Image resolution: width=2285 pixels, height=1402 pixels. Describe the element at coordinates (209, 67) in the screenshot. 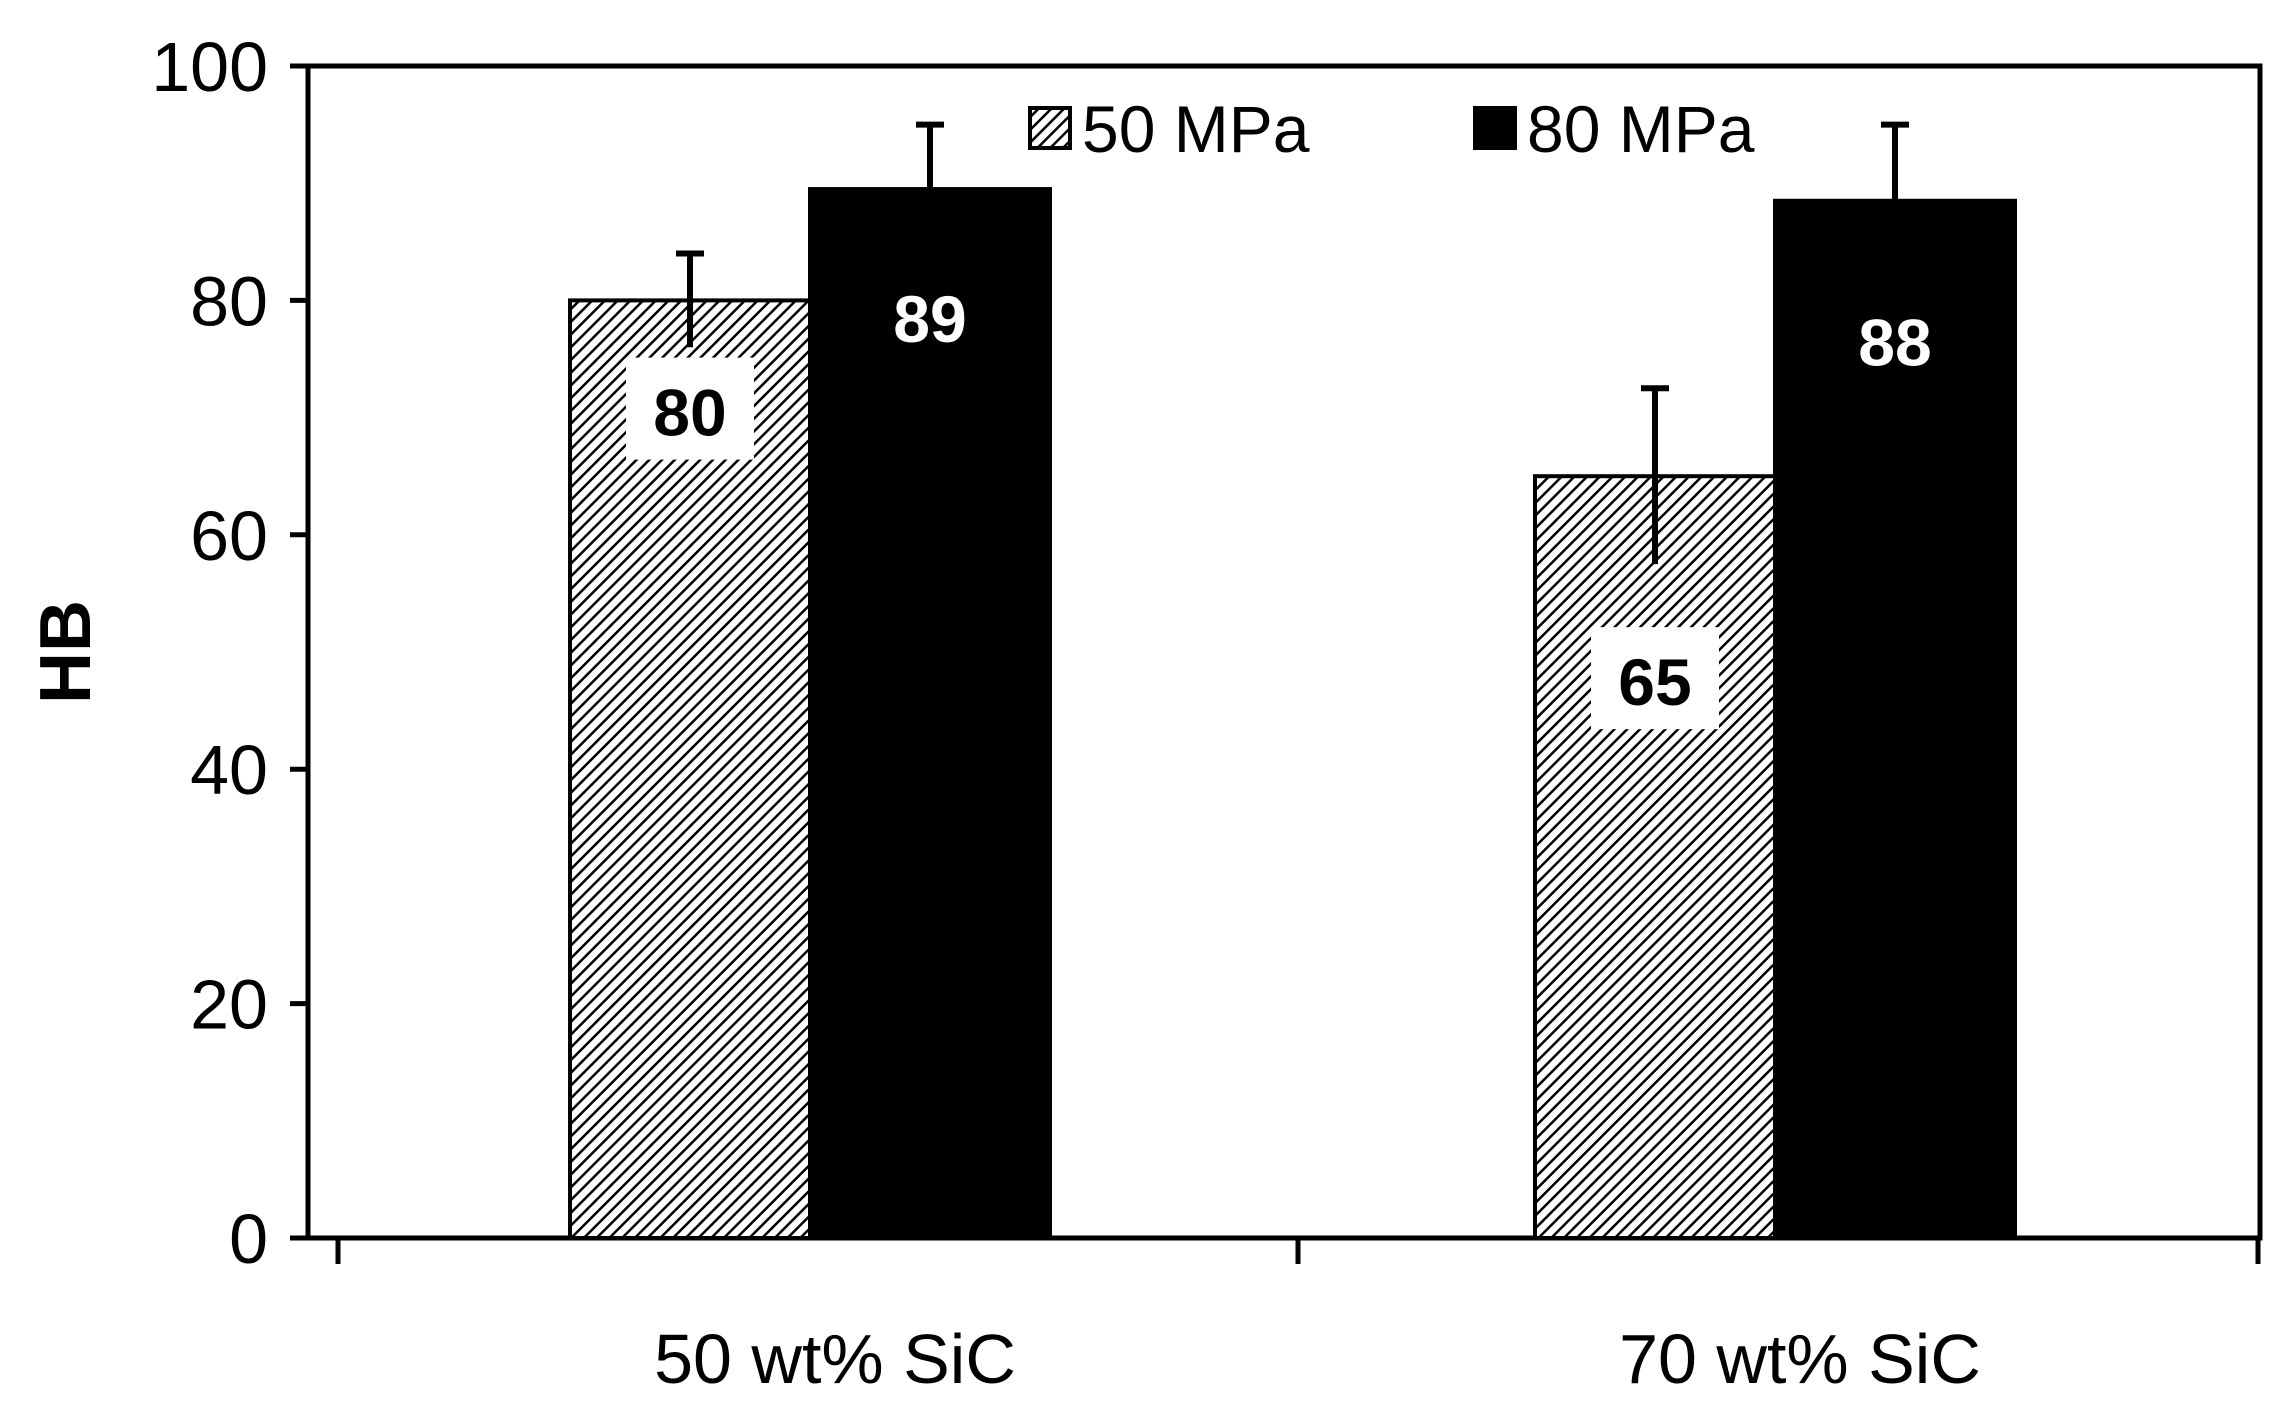

I see `y-tick-label: 100` at that location.